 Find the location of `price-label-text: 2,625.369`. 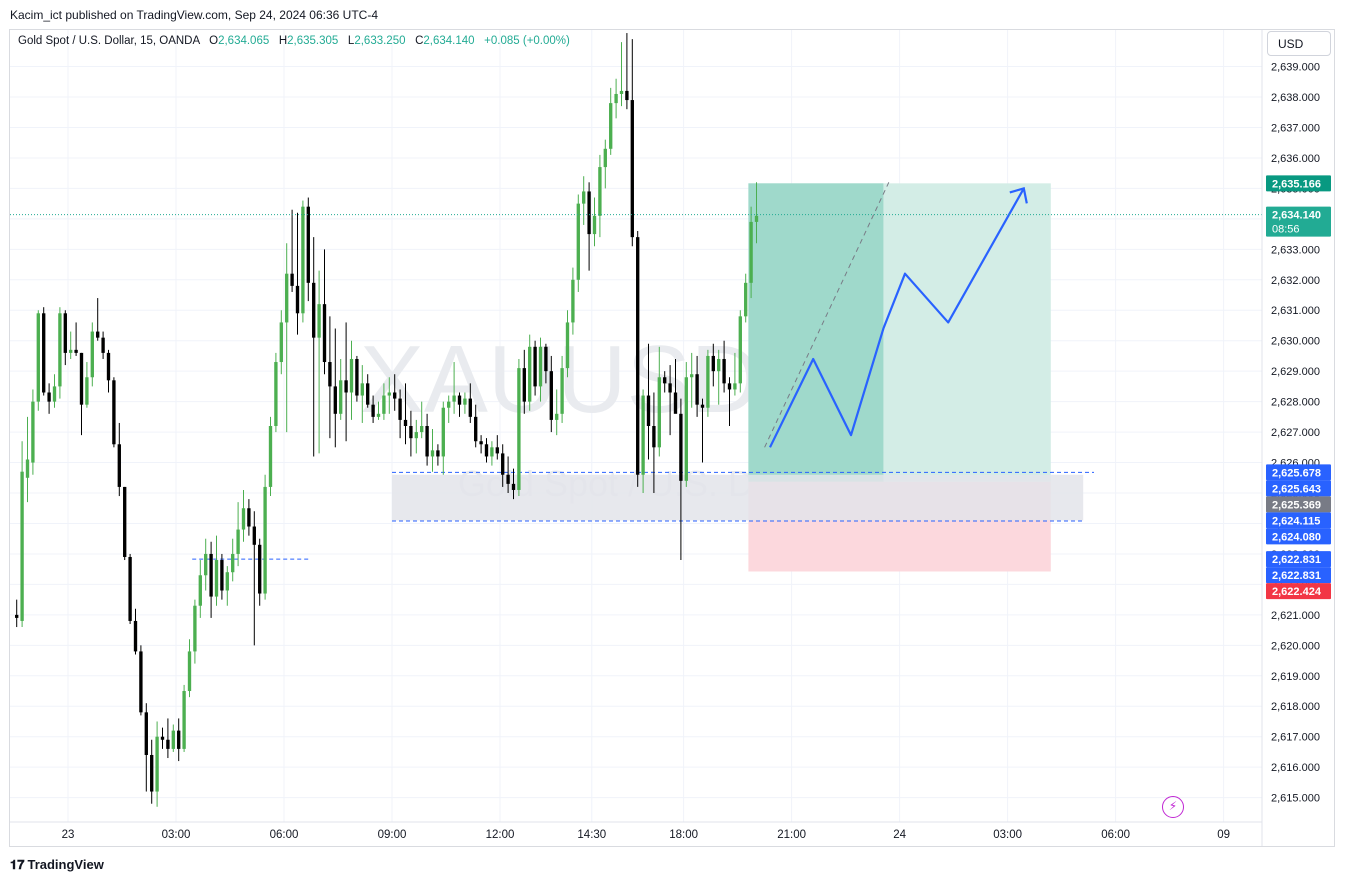

price-label-text: 2,625.369 is located at coordinates (1296, 505).